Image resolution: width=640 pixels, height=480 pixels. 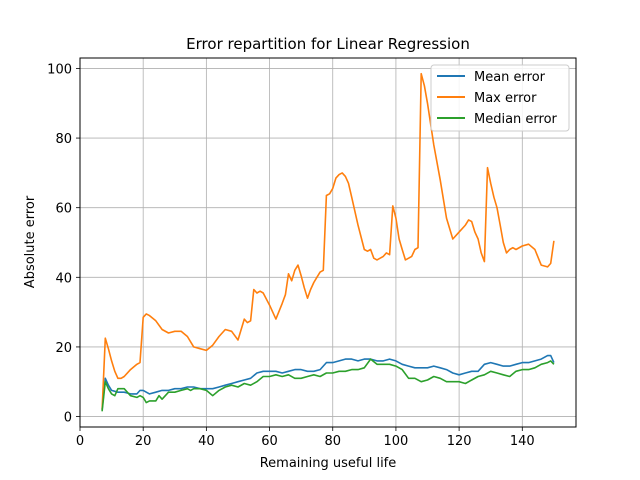 What do you see at coordinates (68, 418) in the screenshot?
I see `y-tick-label: 0` at bounding box center [68, 418].